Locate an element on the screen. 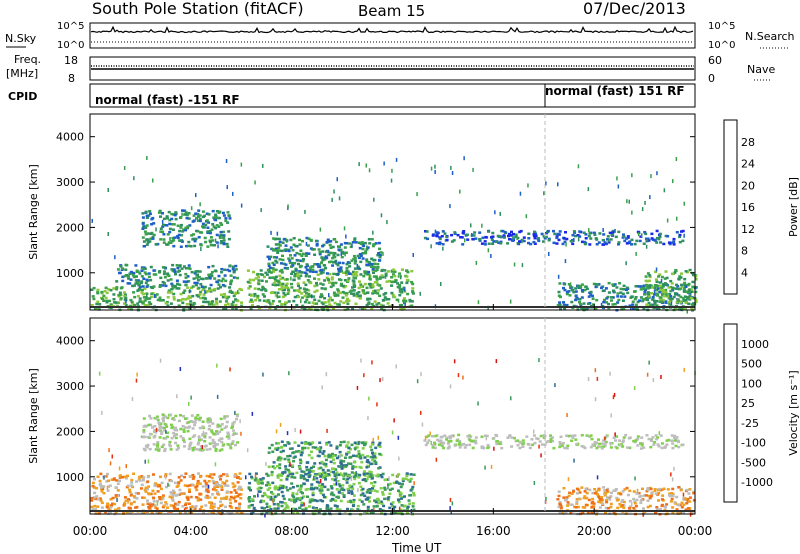  nsky-trace is located at coordinates (392, 29).